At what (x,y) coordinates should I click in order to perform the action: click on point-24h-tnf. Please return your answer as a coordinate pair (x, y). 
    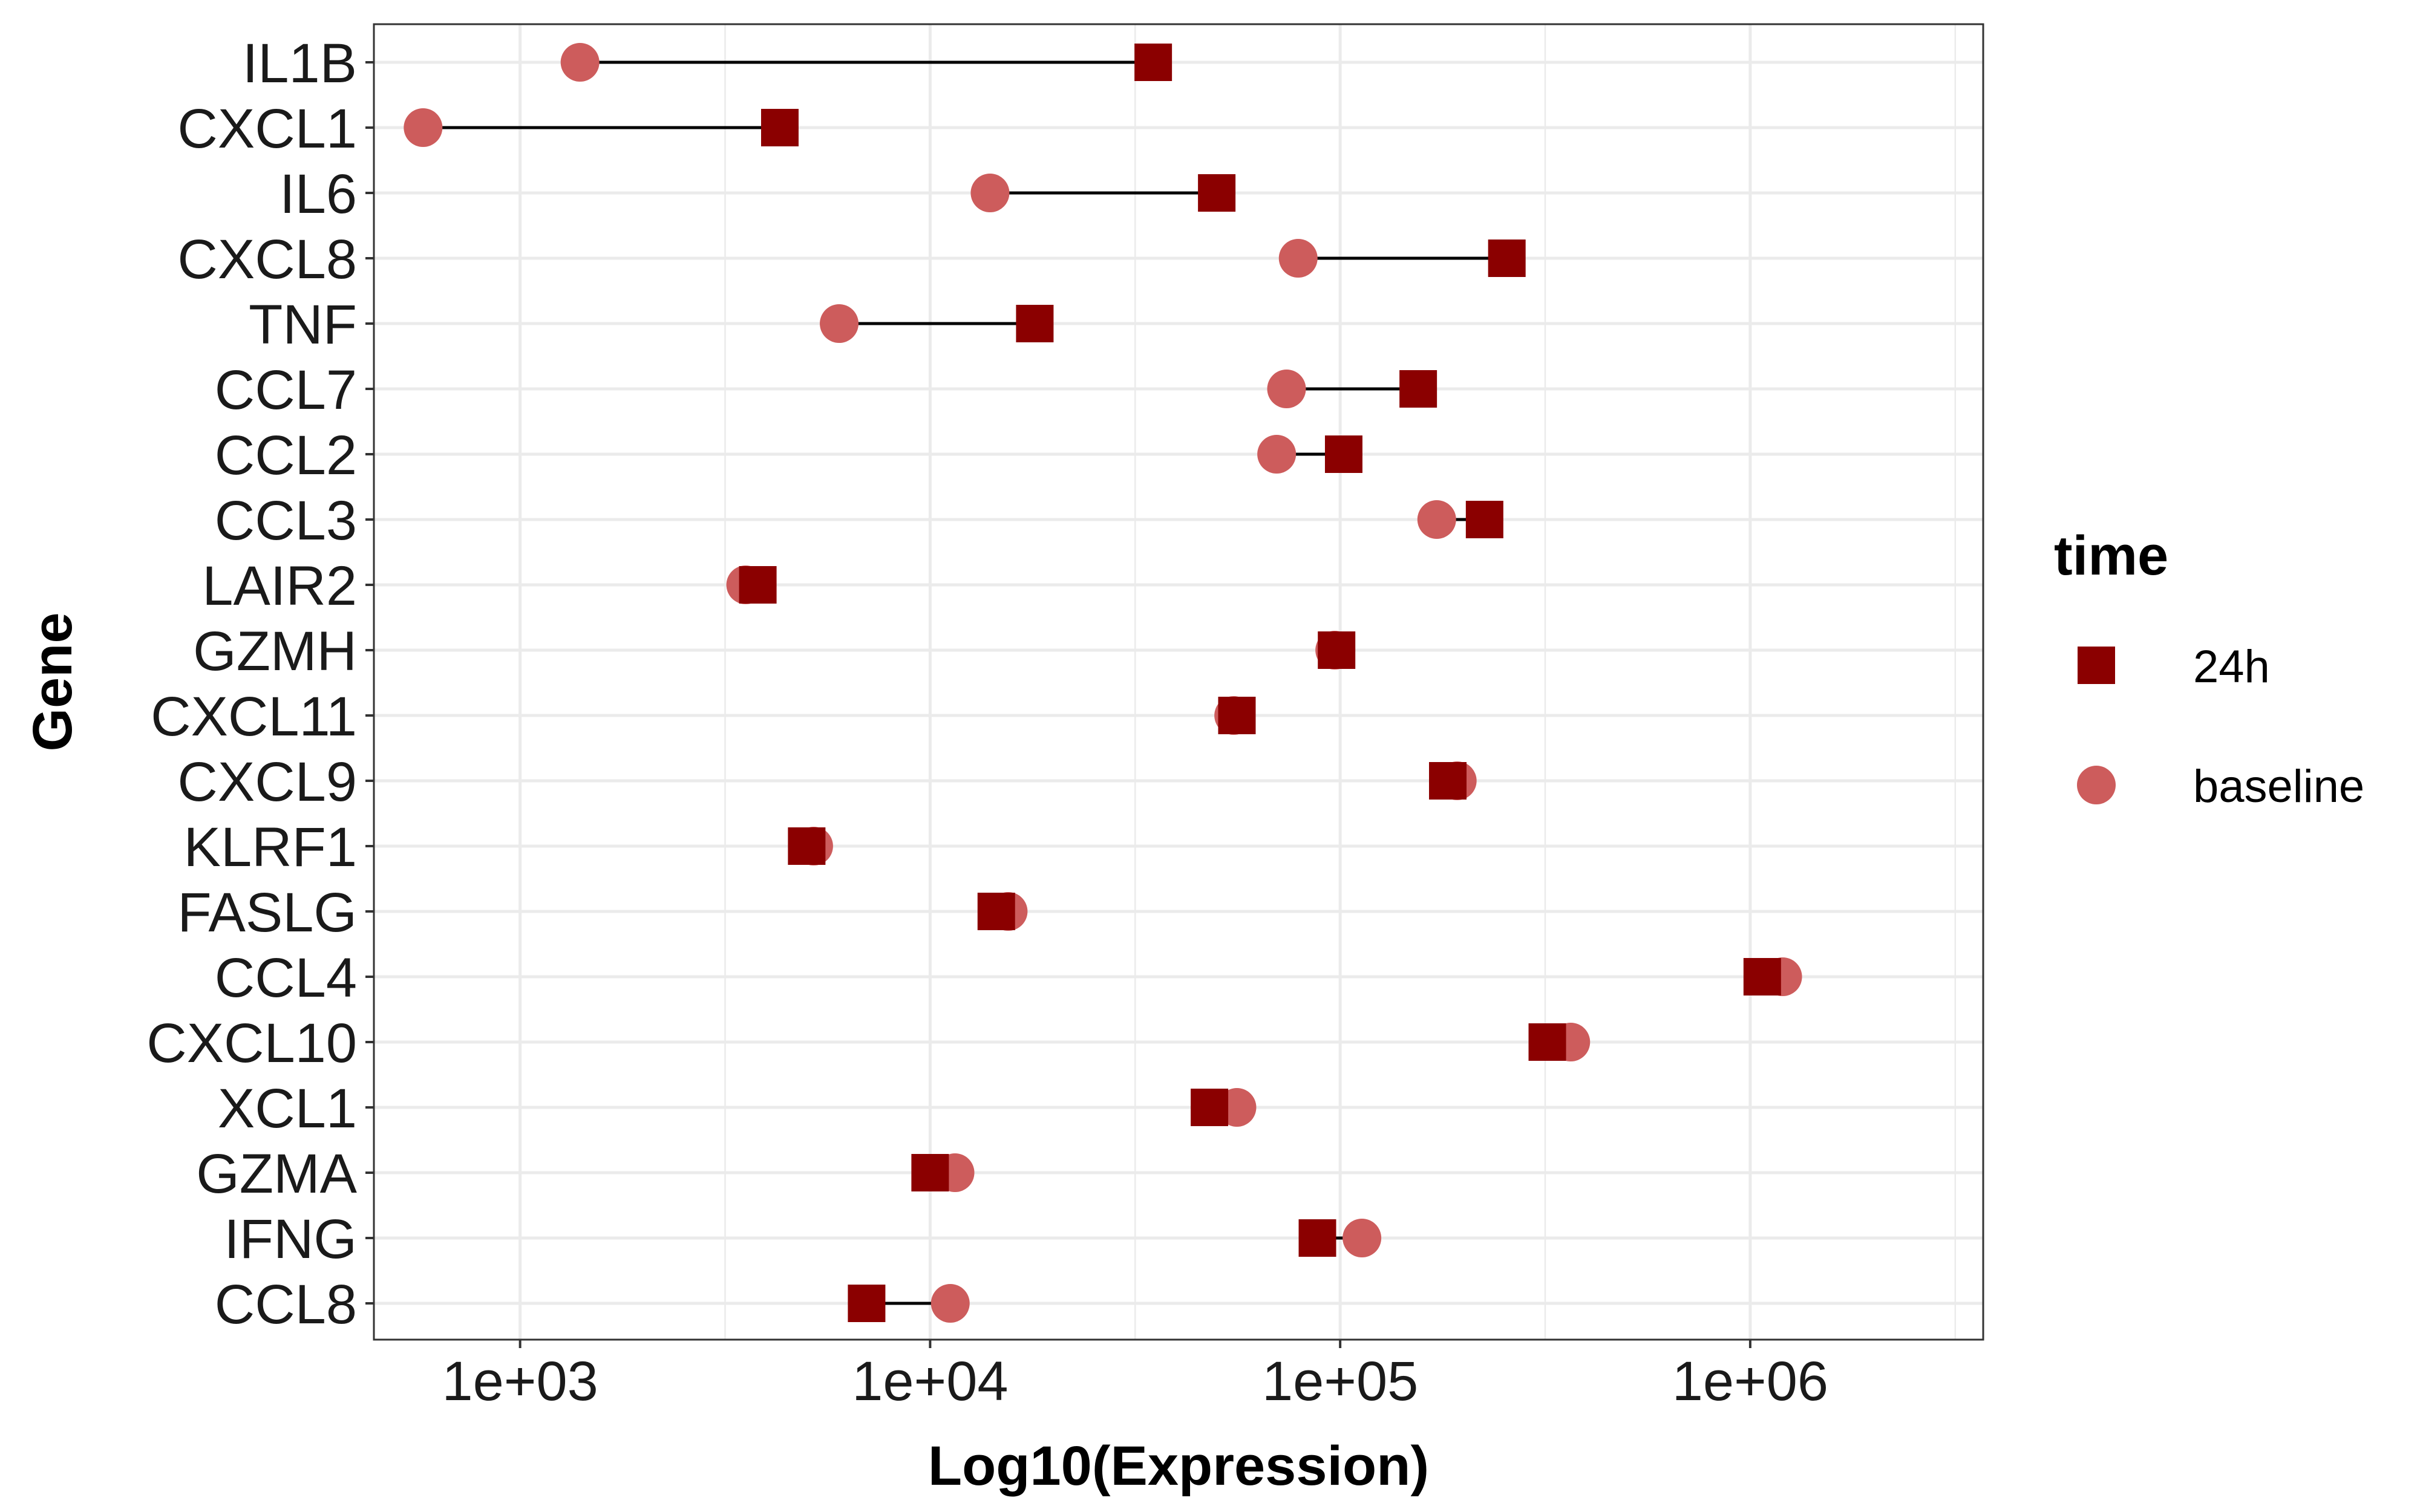
    Looking at the image, I should click on (1035, 324).